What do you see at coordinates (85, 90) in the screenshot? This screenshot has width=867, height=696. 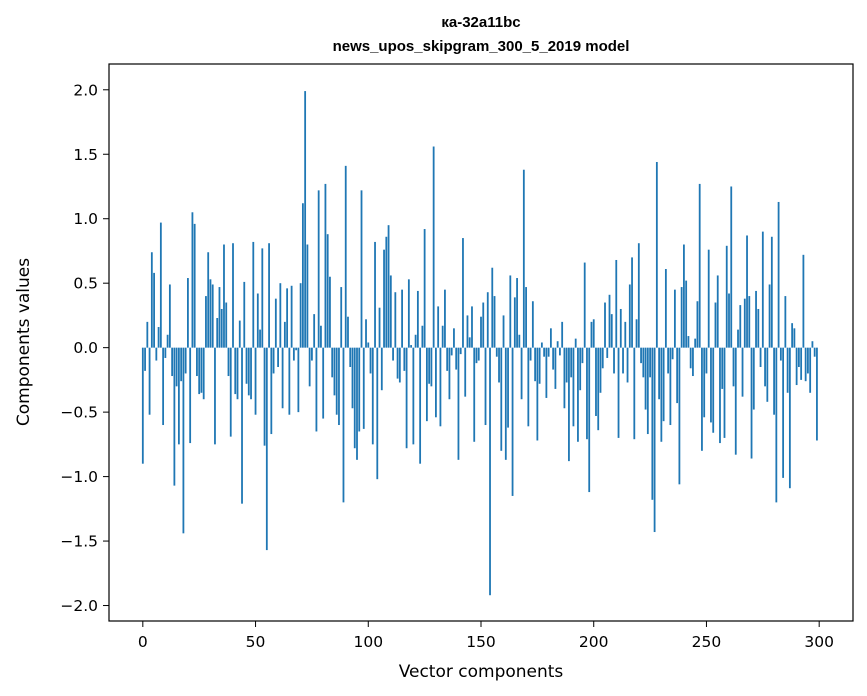 I see `y-tick-label: 2.0` at bounding box center [85, 90].